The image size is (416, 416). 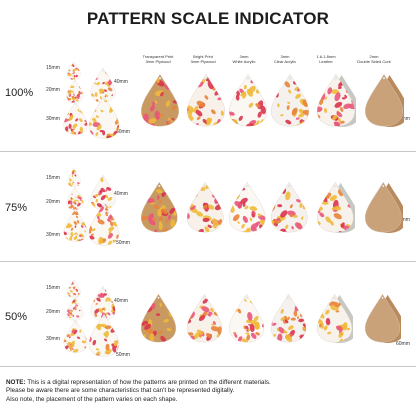 What do you see at coordinates (203, 59) in the screenshot?
I see `col-head-bright-plywood: Bright Print 3mm Plywood` at bounding box center [203, 59].